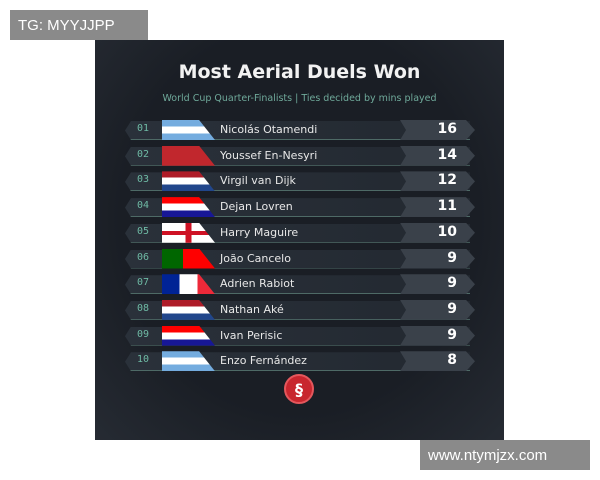  Describe the element at coordinates (452, 360) in the screenshot. I see `score-value: 8` at that location.